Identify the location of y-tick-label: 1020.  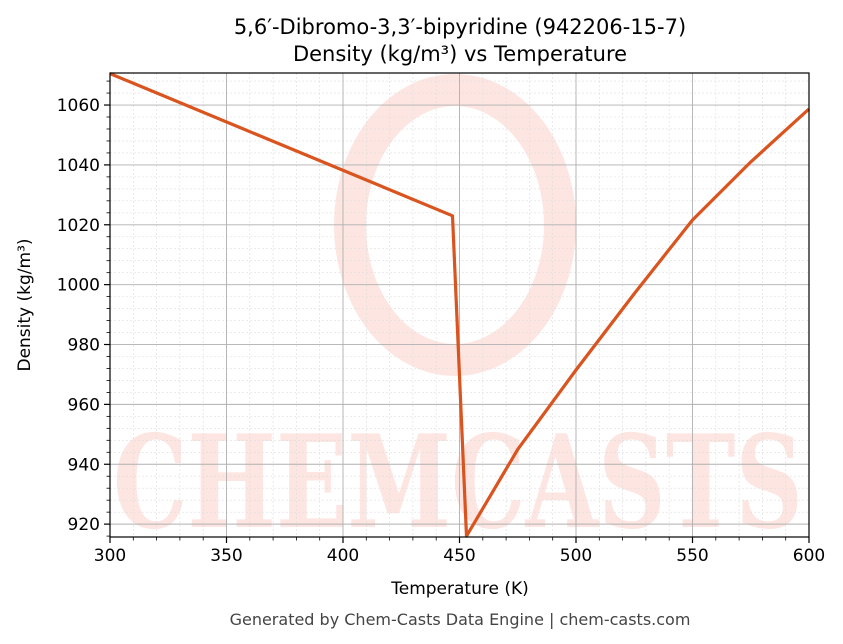
(78, 226).